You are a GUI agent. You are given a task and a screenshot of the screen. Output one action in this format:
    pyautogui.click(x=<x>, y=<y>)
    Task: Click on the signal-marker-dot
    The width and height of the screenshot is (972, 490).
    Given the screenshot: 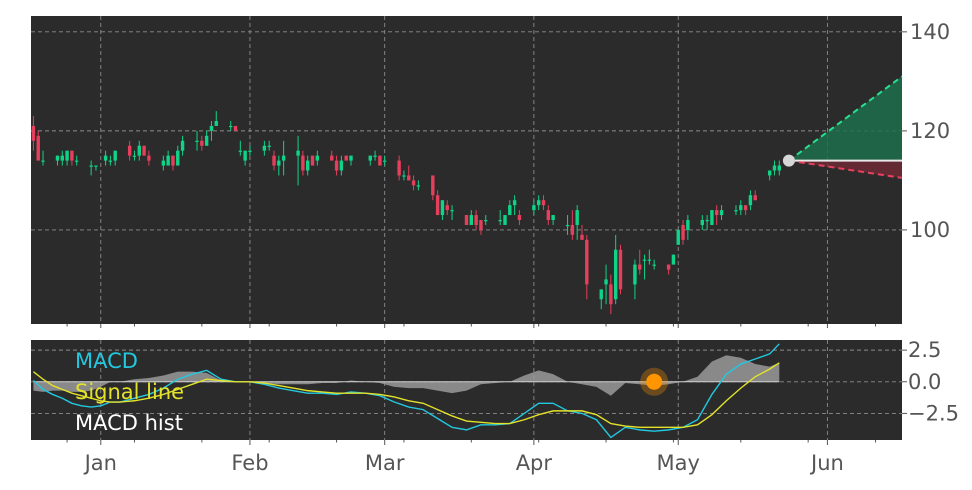 What is the action you would take?
    pyautogui.click(x=654, y=381)
    